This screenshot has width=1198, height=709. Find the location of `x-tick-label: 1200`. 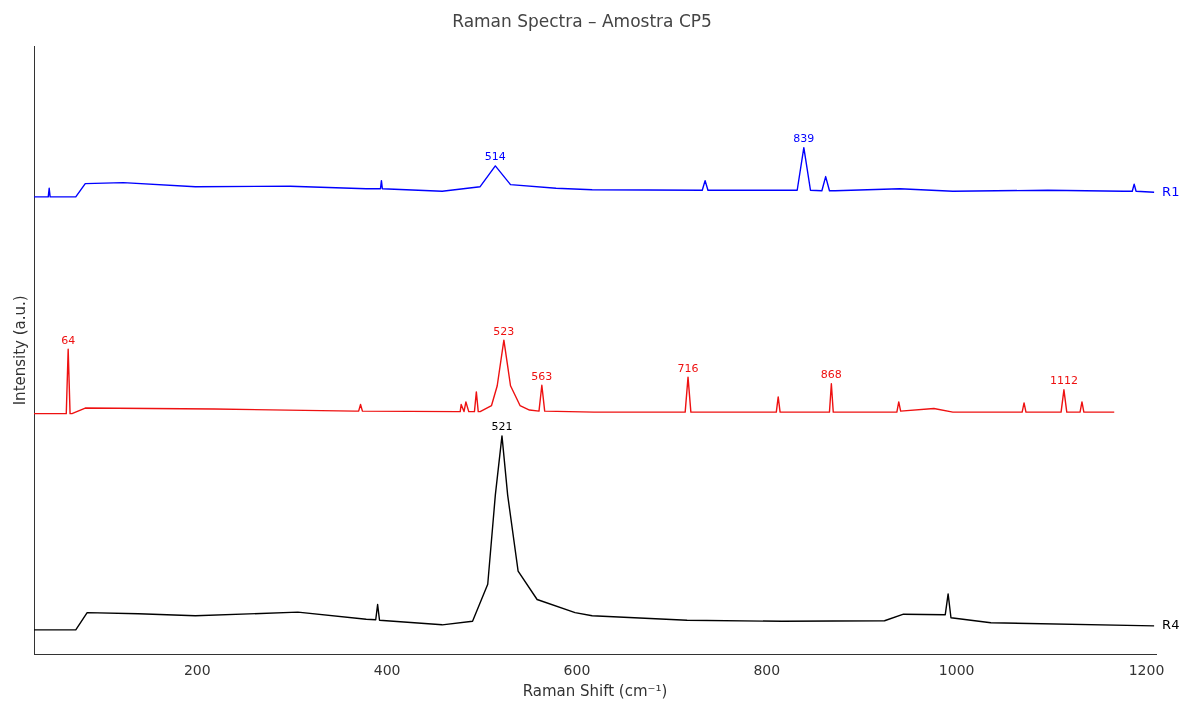

x-tick-label: 1200 is located at coordinates (1146, 670).